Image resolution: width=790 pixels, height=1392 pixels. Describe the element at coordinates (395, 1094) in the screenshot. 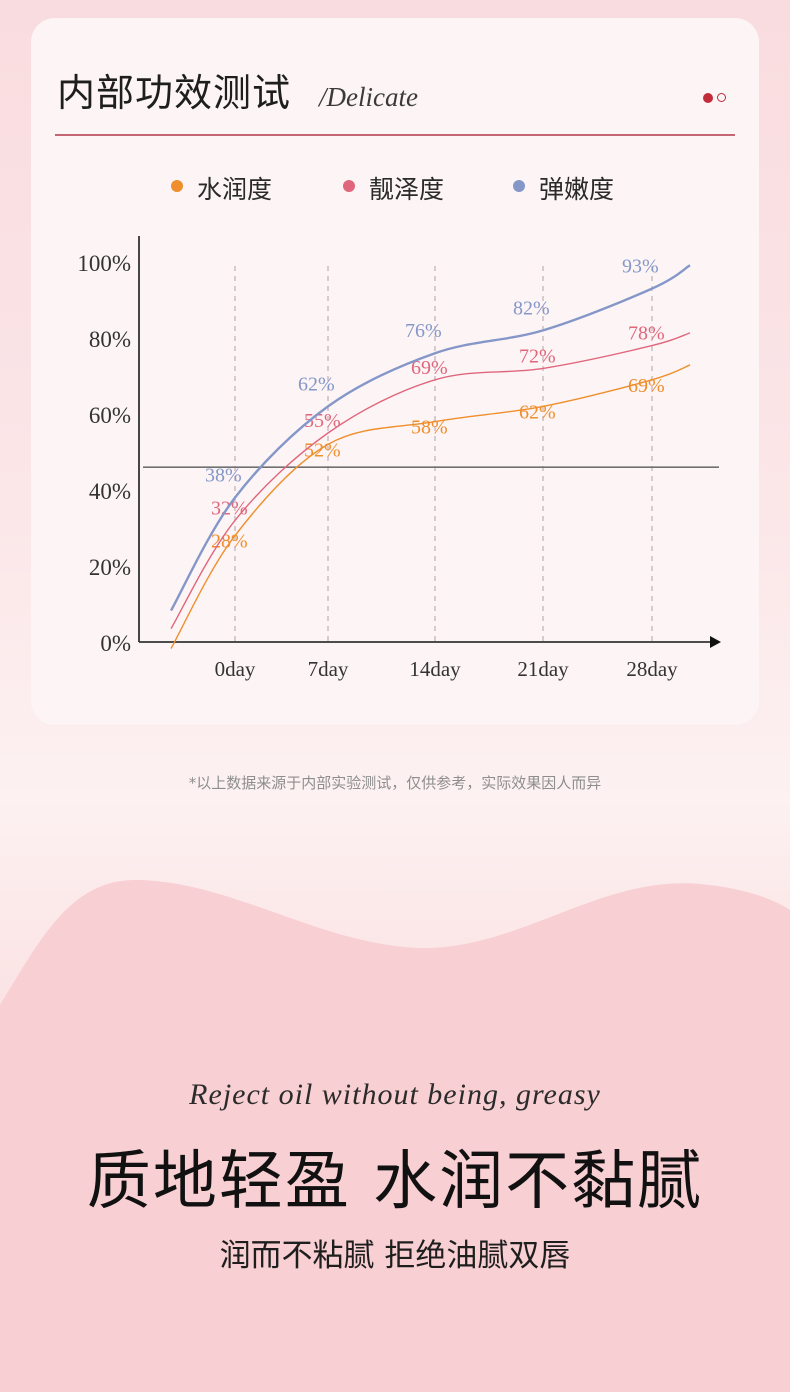

I see `english-tagline: Reject oil without being, greasy` at that location.